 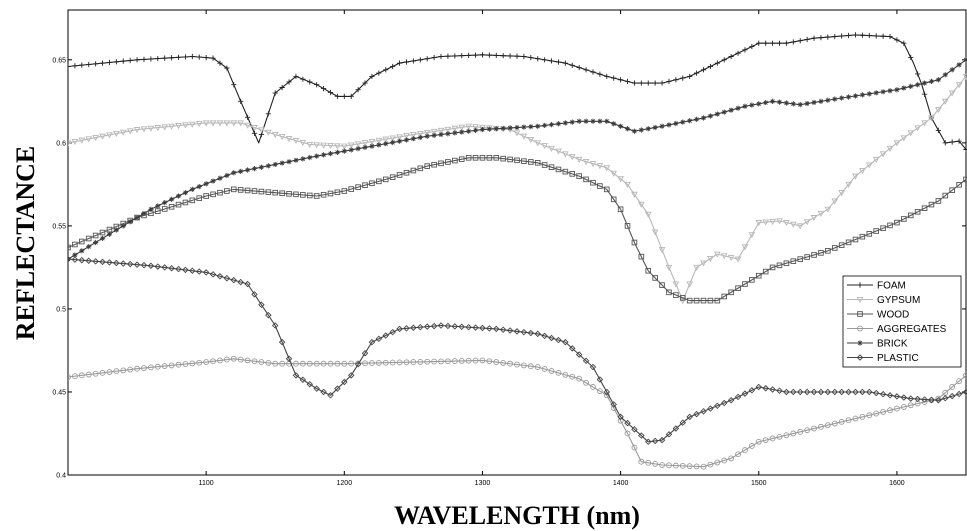 I want to click on y-tick-label: 0.45, so click(x=59, y=392).